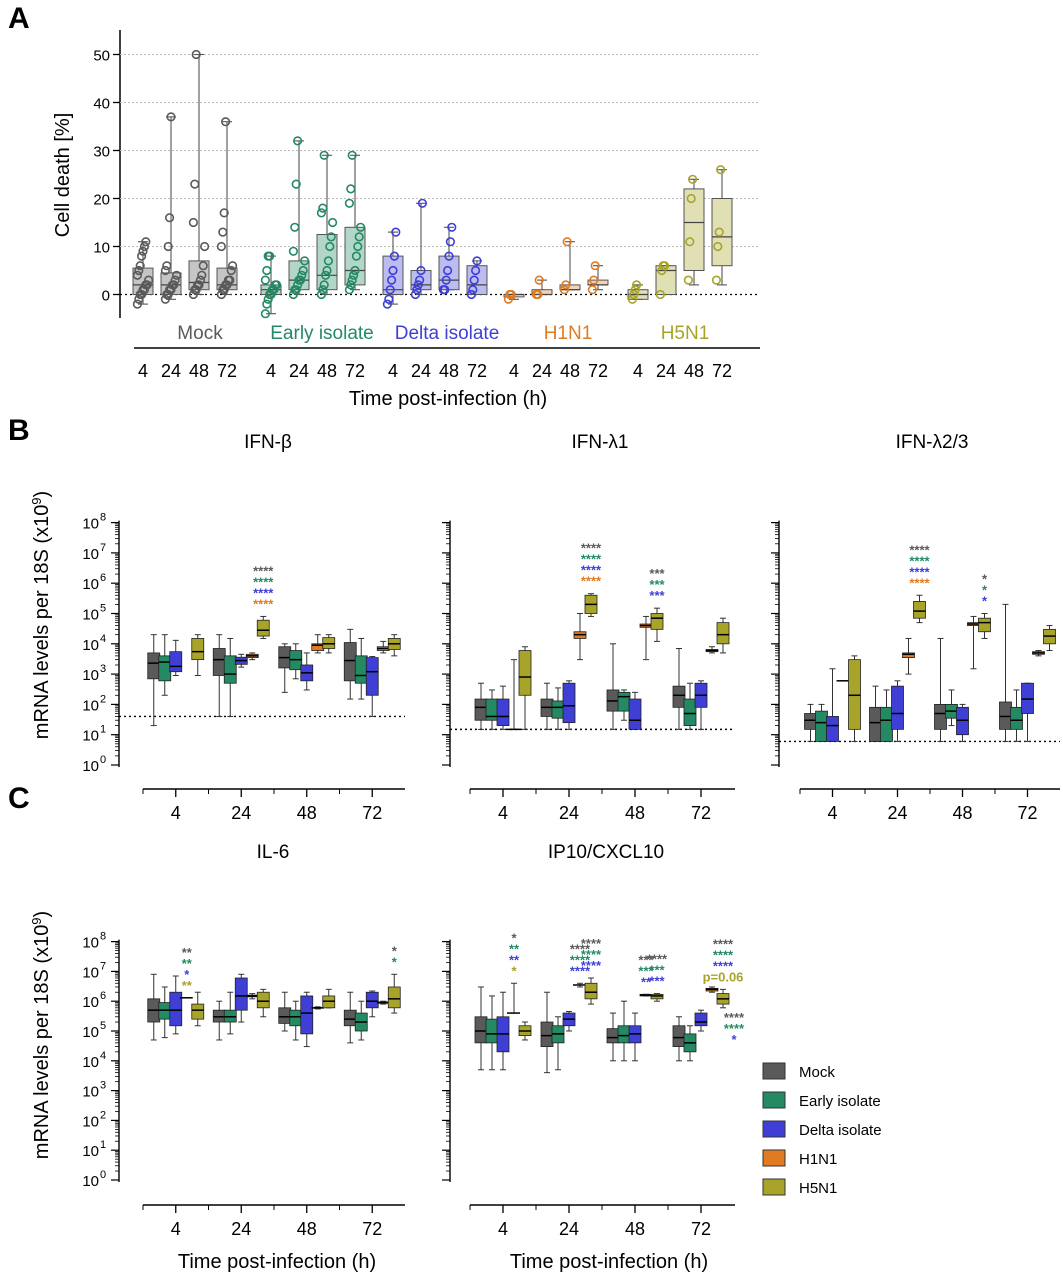 The width and height of the screenshot is (1063, 1280). What do you see at coordinates (106, 296) in the screenshot?
I see `a-y-tick-label: 0` at bounding box center [106, 296].